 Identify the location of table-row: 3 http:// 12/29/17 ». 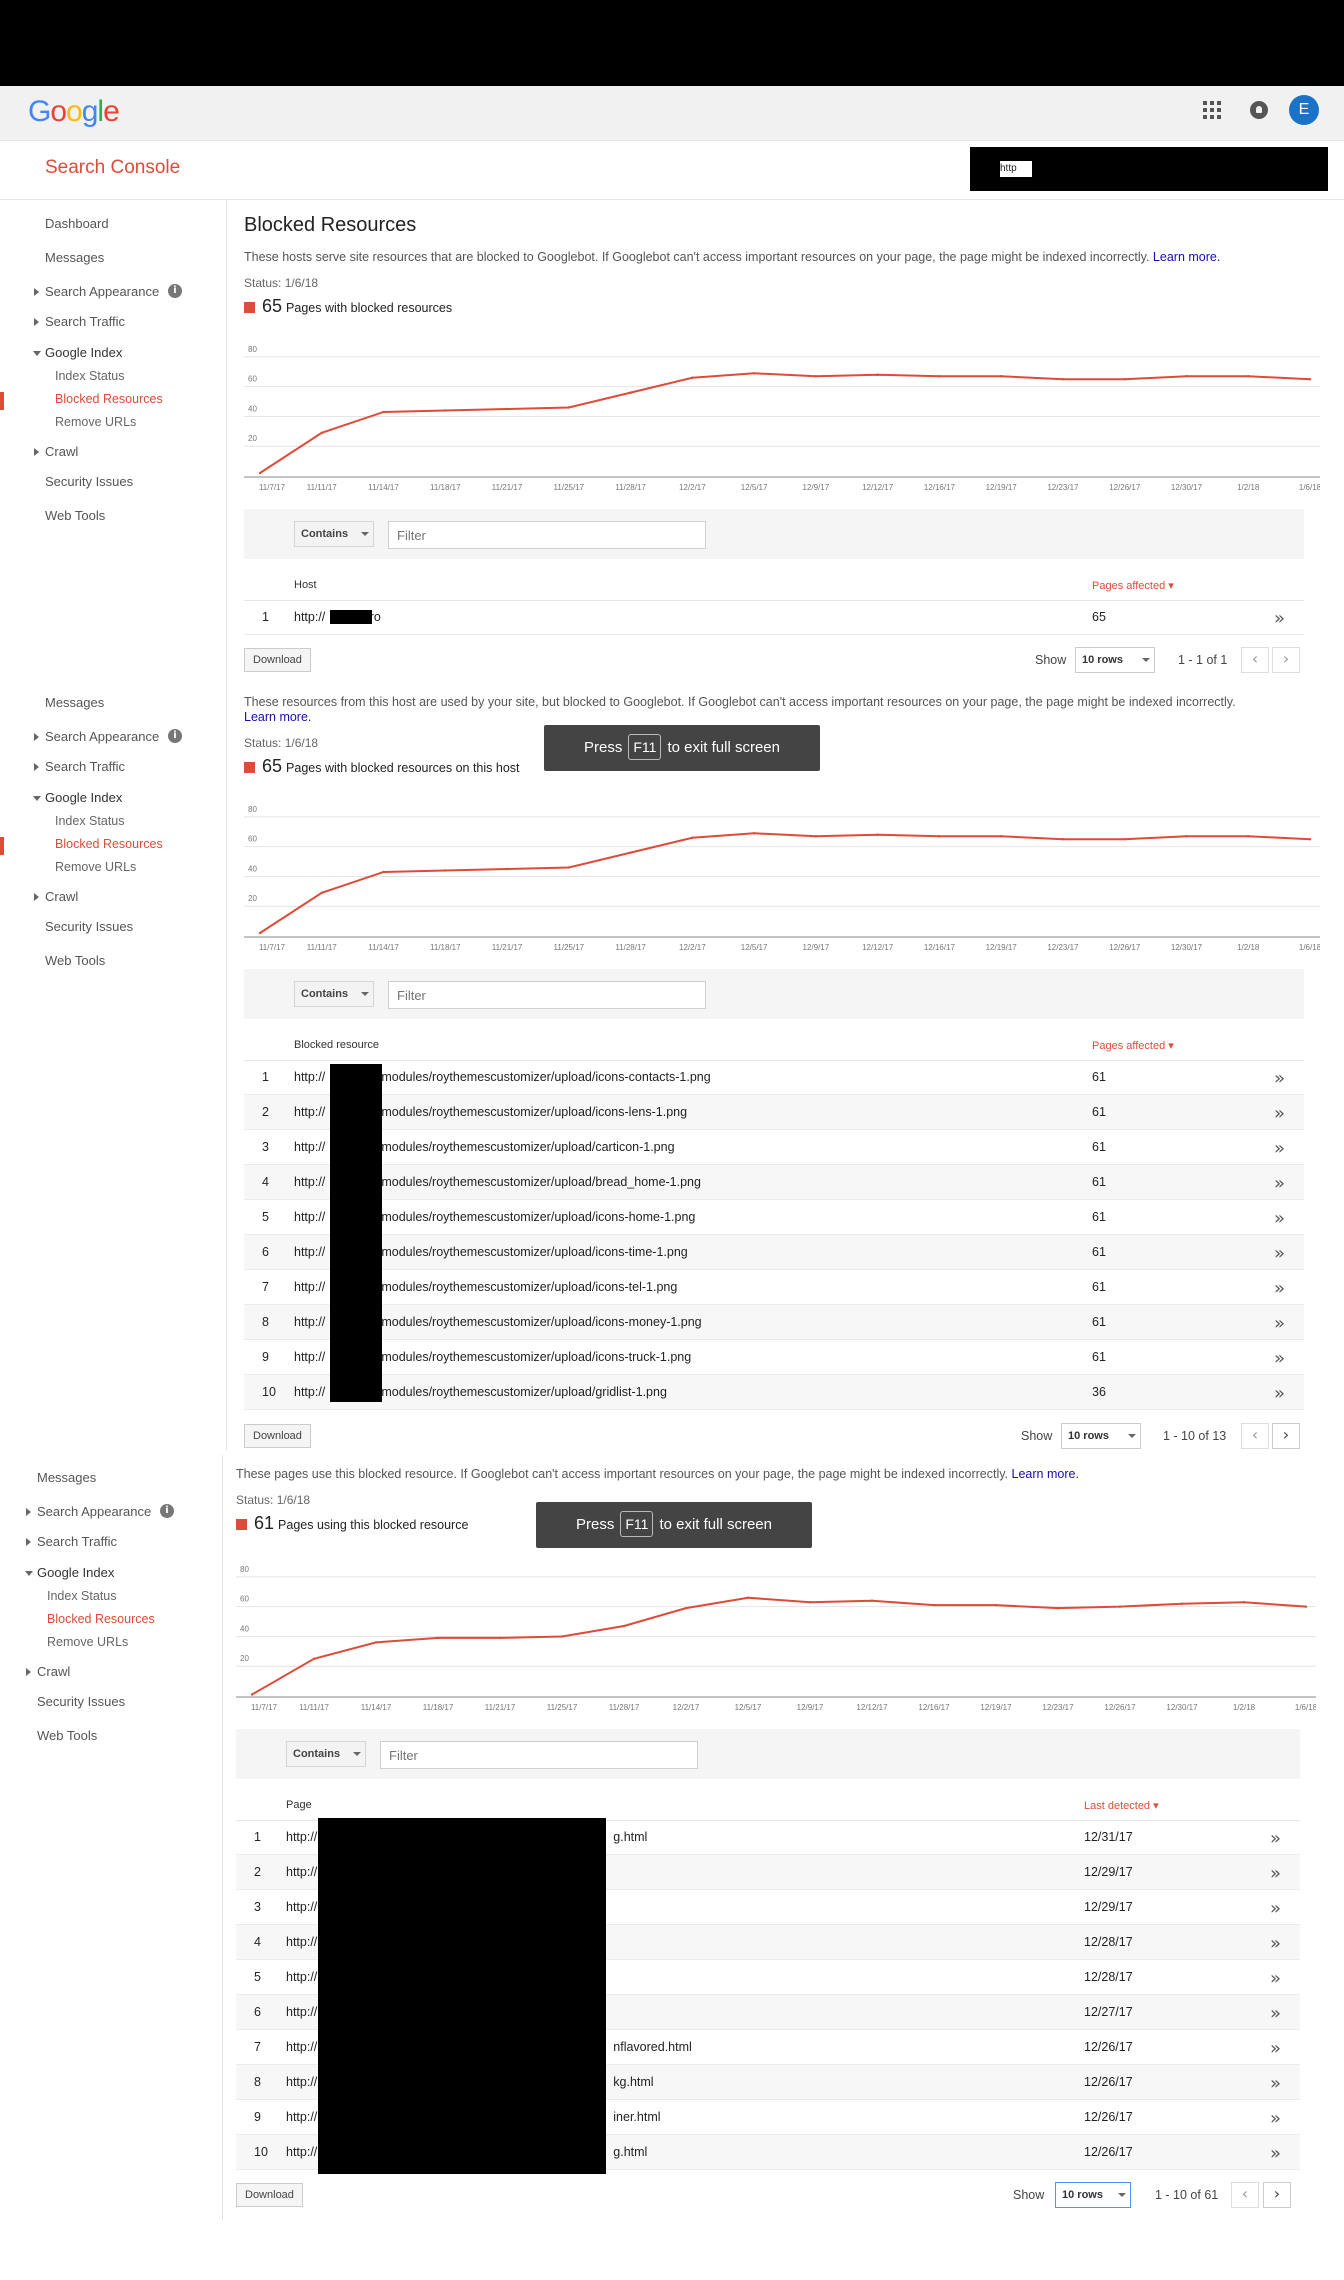
(768, 1907).